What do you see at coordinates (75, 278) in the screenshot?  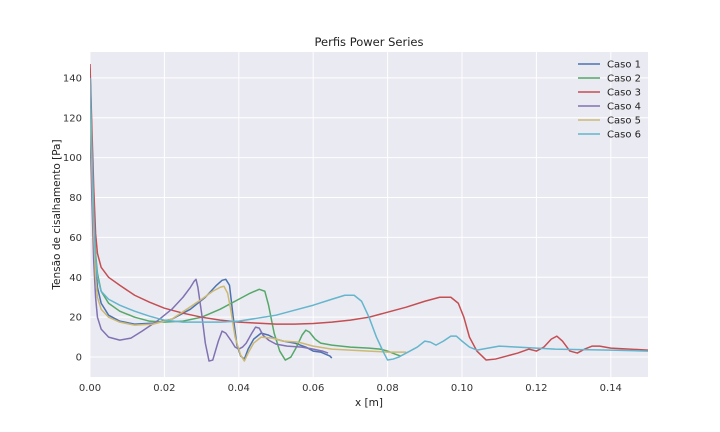 I see `y-tick-label: 40` at bounding box center [75, 278].